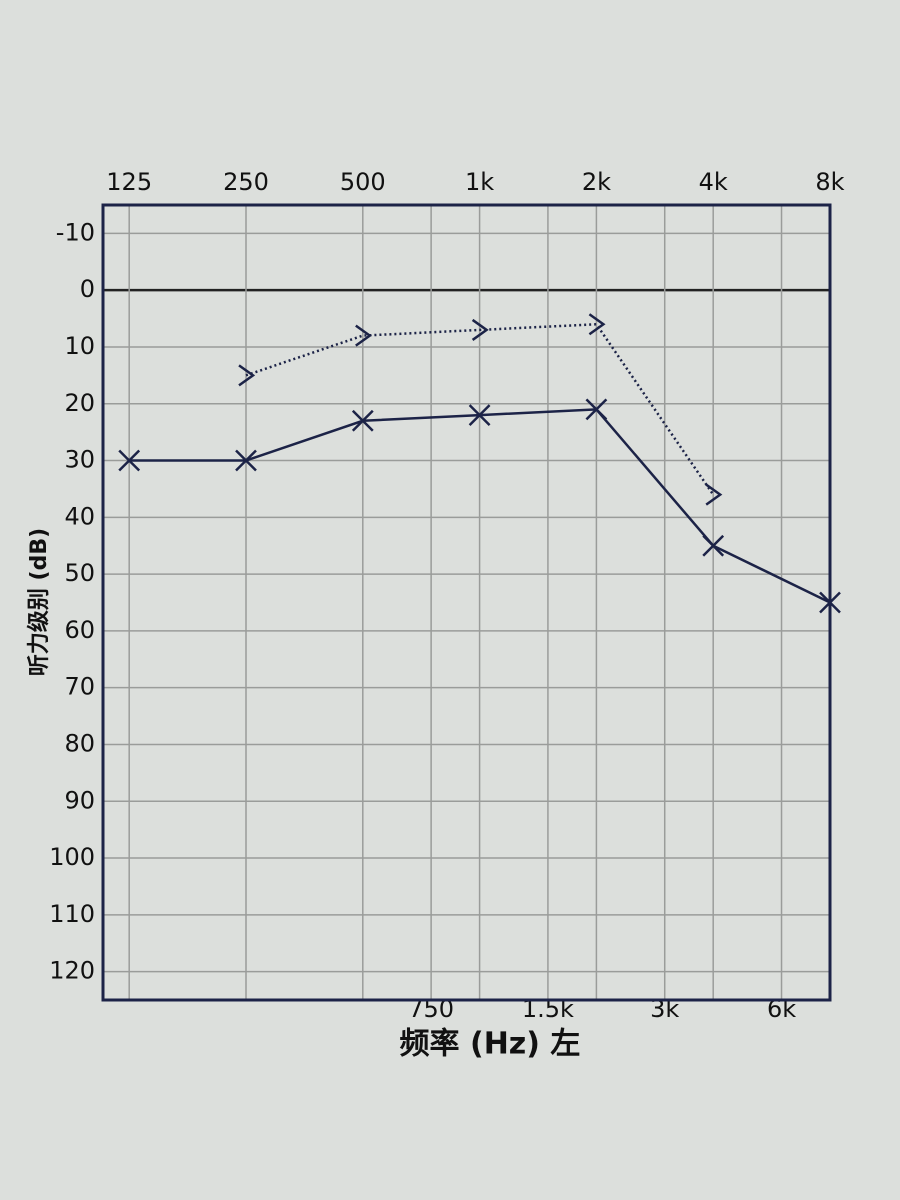 This screenshot has height=1200, width=900. Describe the element at coordinates (129, 182) in the screenshot. I see `x-tick-label: 125` at that location.